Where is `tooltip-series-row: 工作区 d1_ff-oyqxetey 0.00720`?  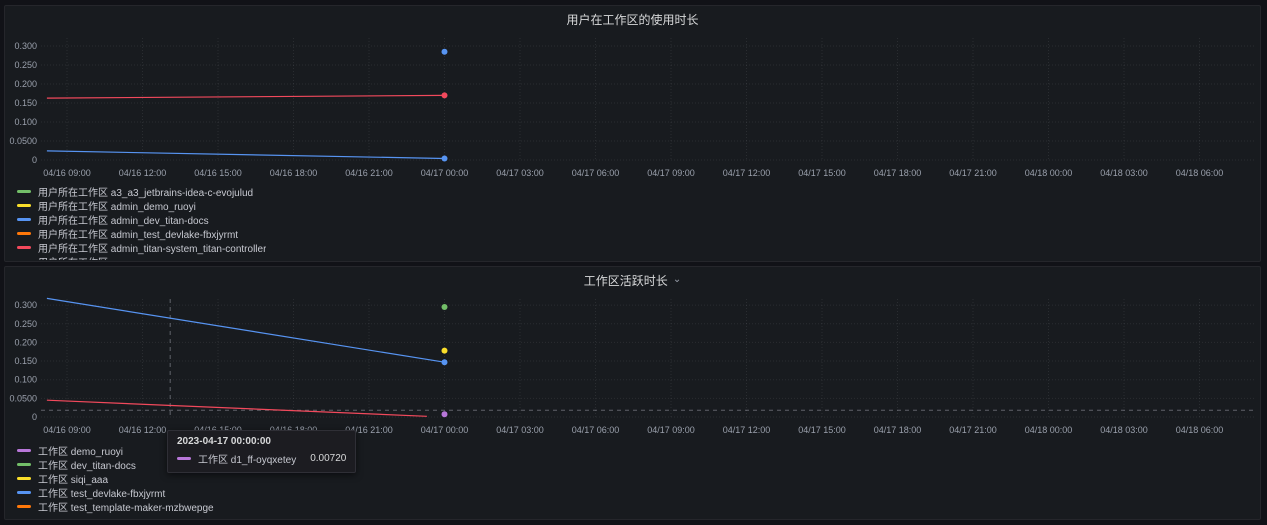
tooltip-series-row: 工作区 d1_ff-oyqxetey 0.00720 is located at coordinates (261, 458).